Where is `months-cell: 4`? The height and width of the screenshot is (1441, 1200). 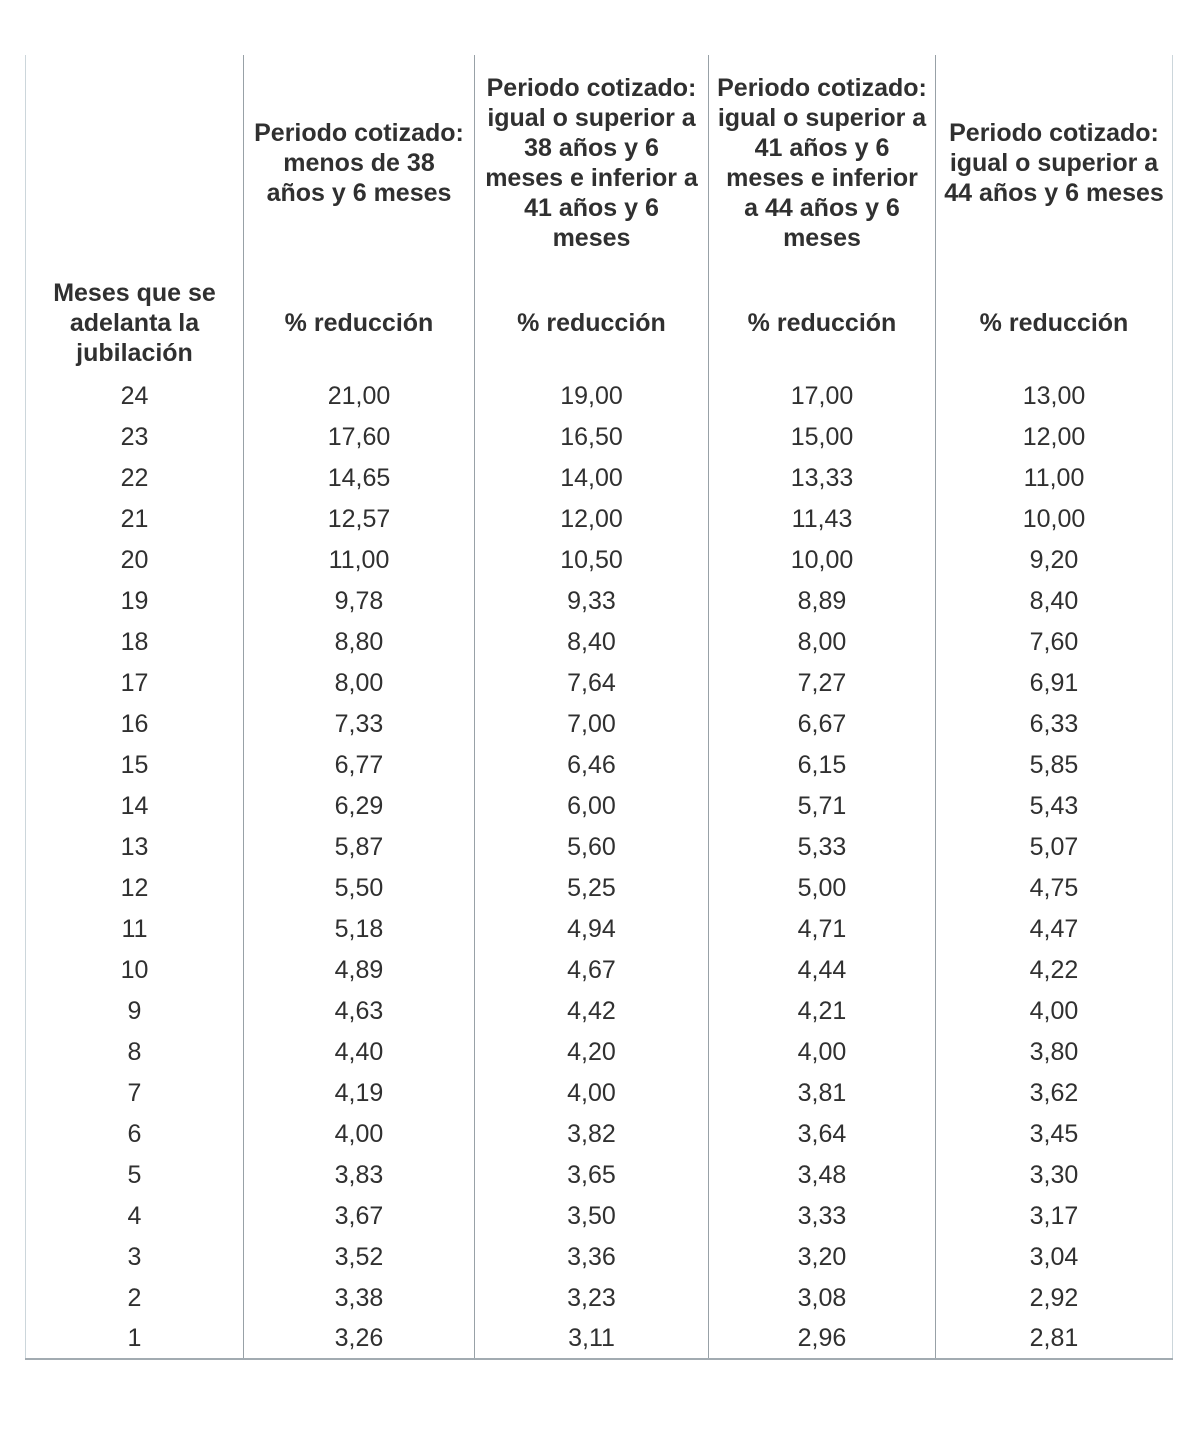 months-cell: 4 is located at coordinates (134, 1215).